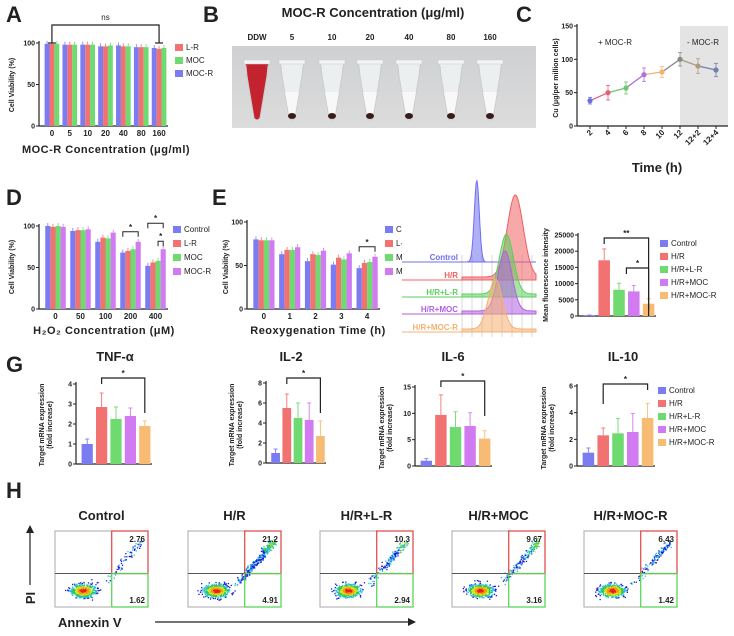 The width and height of the screenshot is (734, 636). Describe the element at coordinates (131, 316) in the screenshot. I see `x-tick-label: 200` at that location.